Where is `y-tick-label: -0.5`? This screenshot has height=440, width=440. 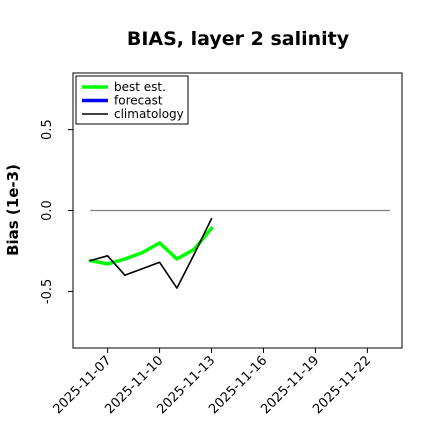 y-tick-label: -0.5 is located at coordinates (47, 291).